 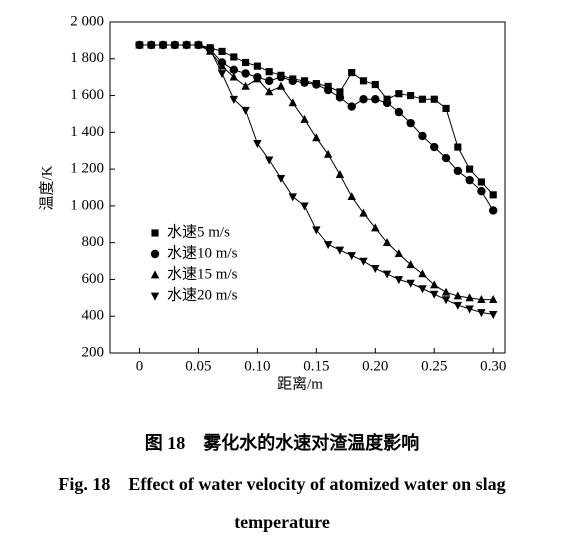 What do you see at coordinates (87, 205) in the screenshot?
I see `y-tick-label: 1 000` at bounding box center [87, 205].